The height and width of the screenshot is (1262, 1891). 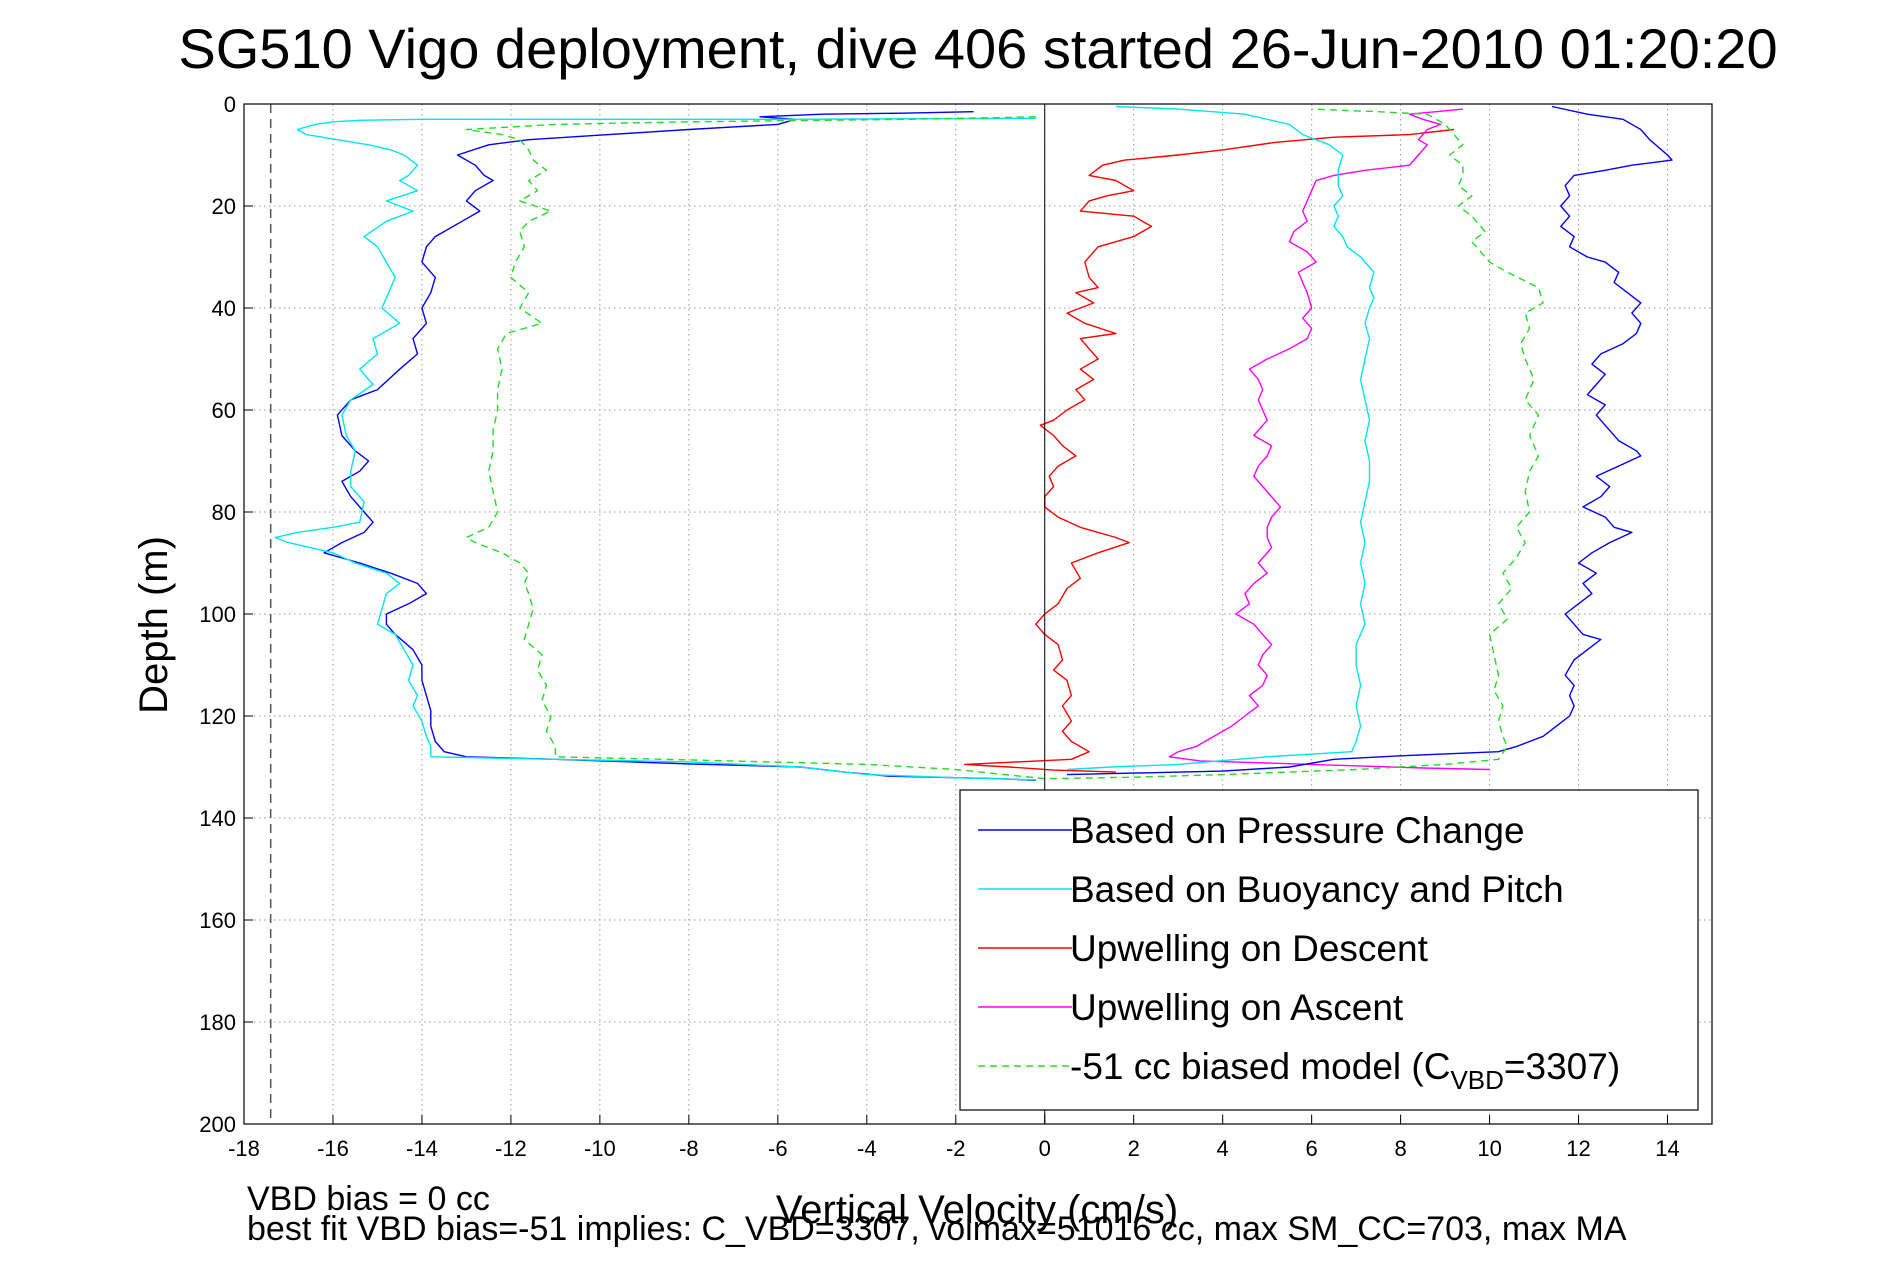 I want to click on legend-box, so click(x=1329, y=950).